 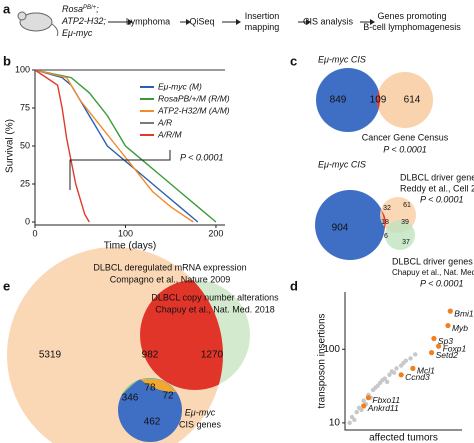 I want to click on genotype-part: ;, so click(x=97, y=9).